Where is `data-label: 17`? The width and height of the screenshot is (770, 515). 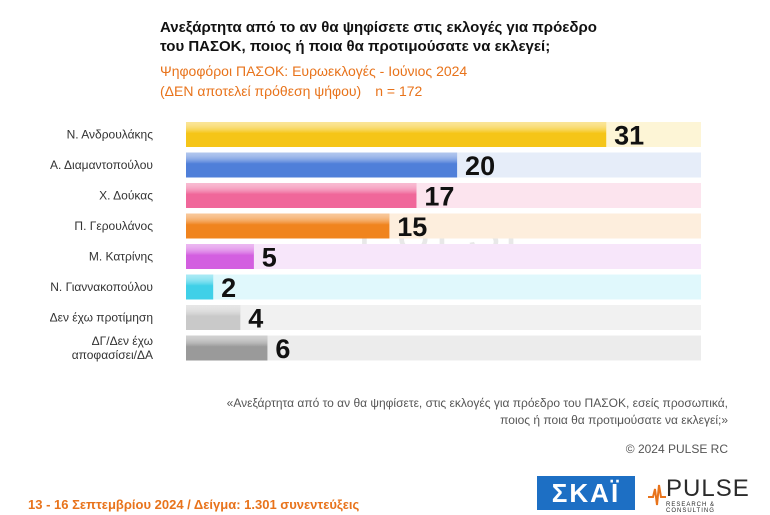 data-label: 17 is located at coordinates (439, 197).